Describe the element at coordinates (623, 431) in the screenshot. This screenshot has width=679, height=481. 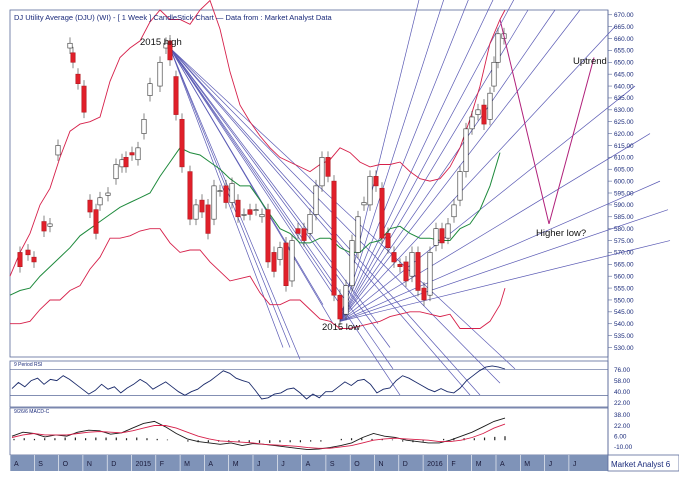
I see `macd-axis: 38.00 22.00 6.00 -10.00` at that location.